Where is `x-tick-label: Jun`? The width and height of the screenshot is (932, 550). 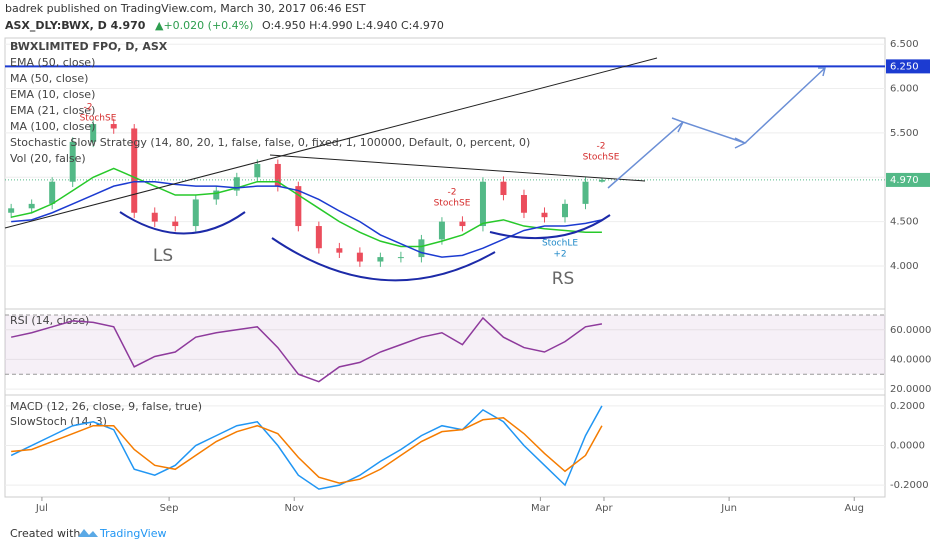 x-tick-label: Jun is located at coordinates (728, 508).